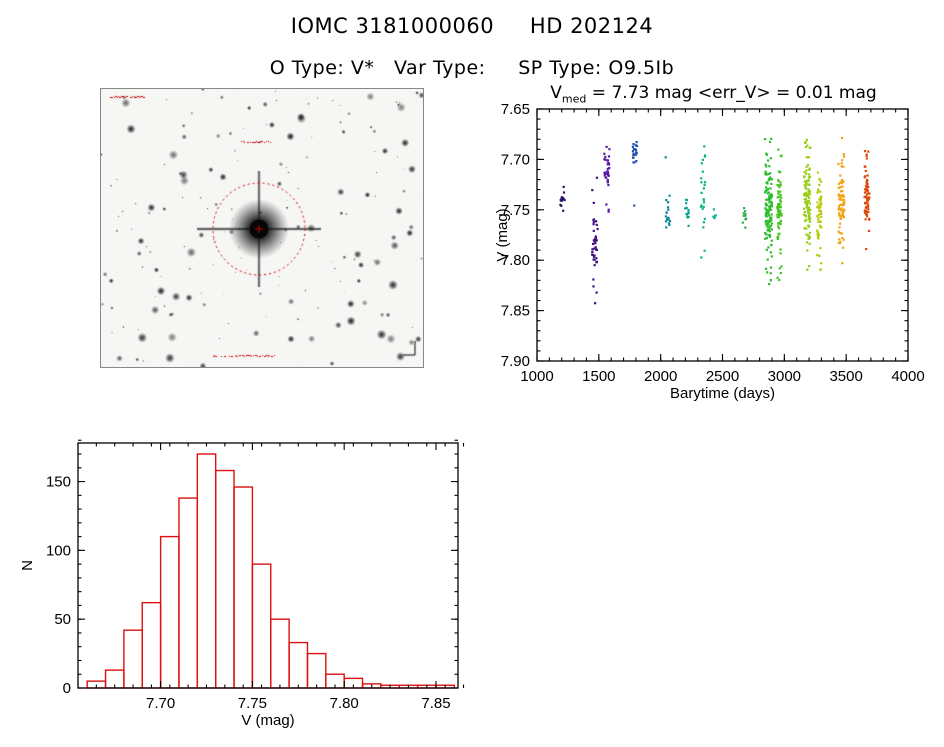 This screenshot has width=944, height=747. Describe the element at coordinates (160, 703) in the screenshot. I see `x-tick-label: 7.70` at that location.